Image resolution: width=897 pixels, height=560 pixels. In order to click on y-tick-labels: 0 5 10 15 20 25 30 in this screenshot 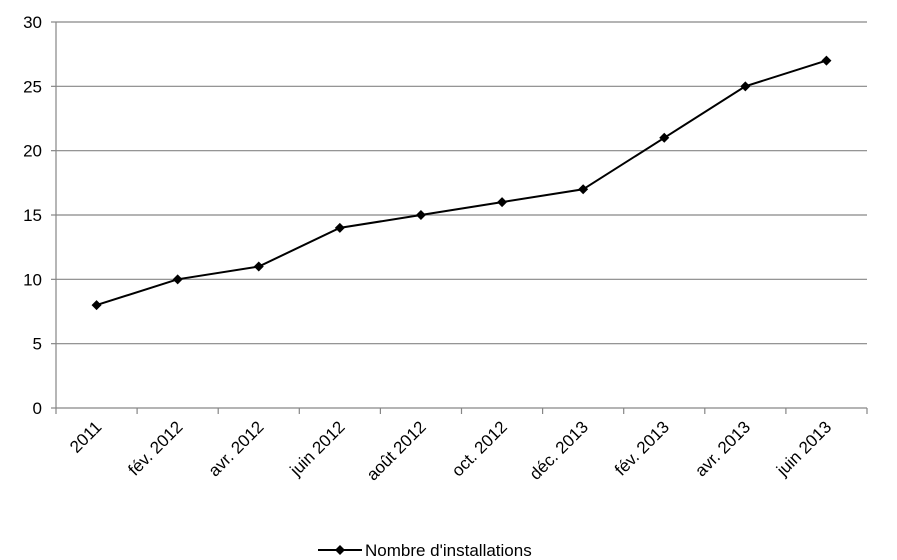, I will do `click(32, 215)`.